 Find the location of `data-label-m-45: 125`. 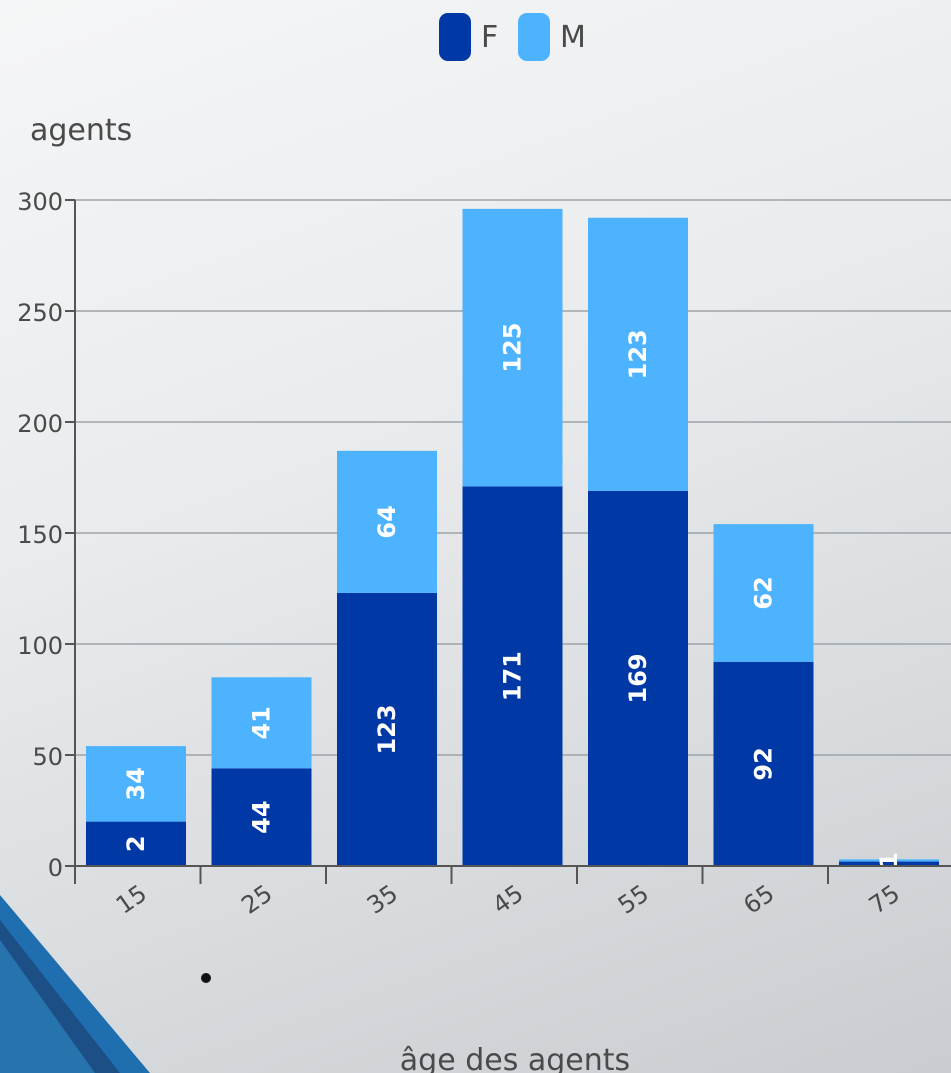

data-label-m-45: 125 is located at coordinates (513, 348).